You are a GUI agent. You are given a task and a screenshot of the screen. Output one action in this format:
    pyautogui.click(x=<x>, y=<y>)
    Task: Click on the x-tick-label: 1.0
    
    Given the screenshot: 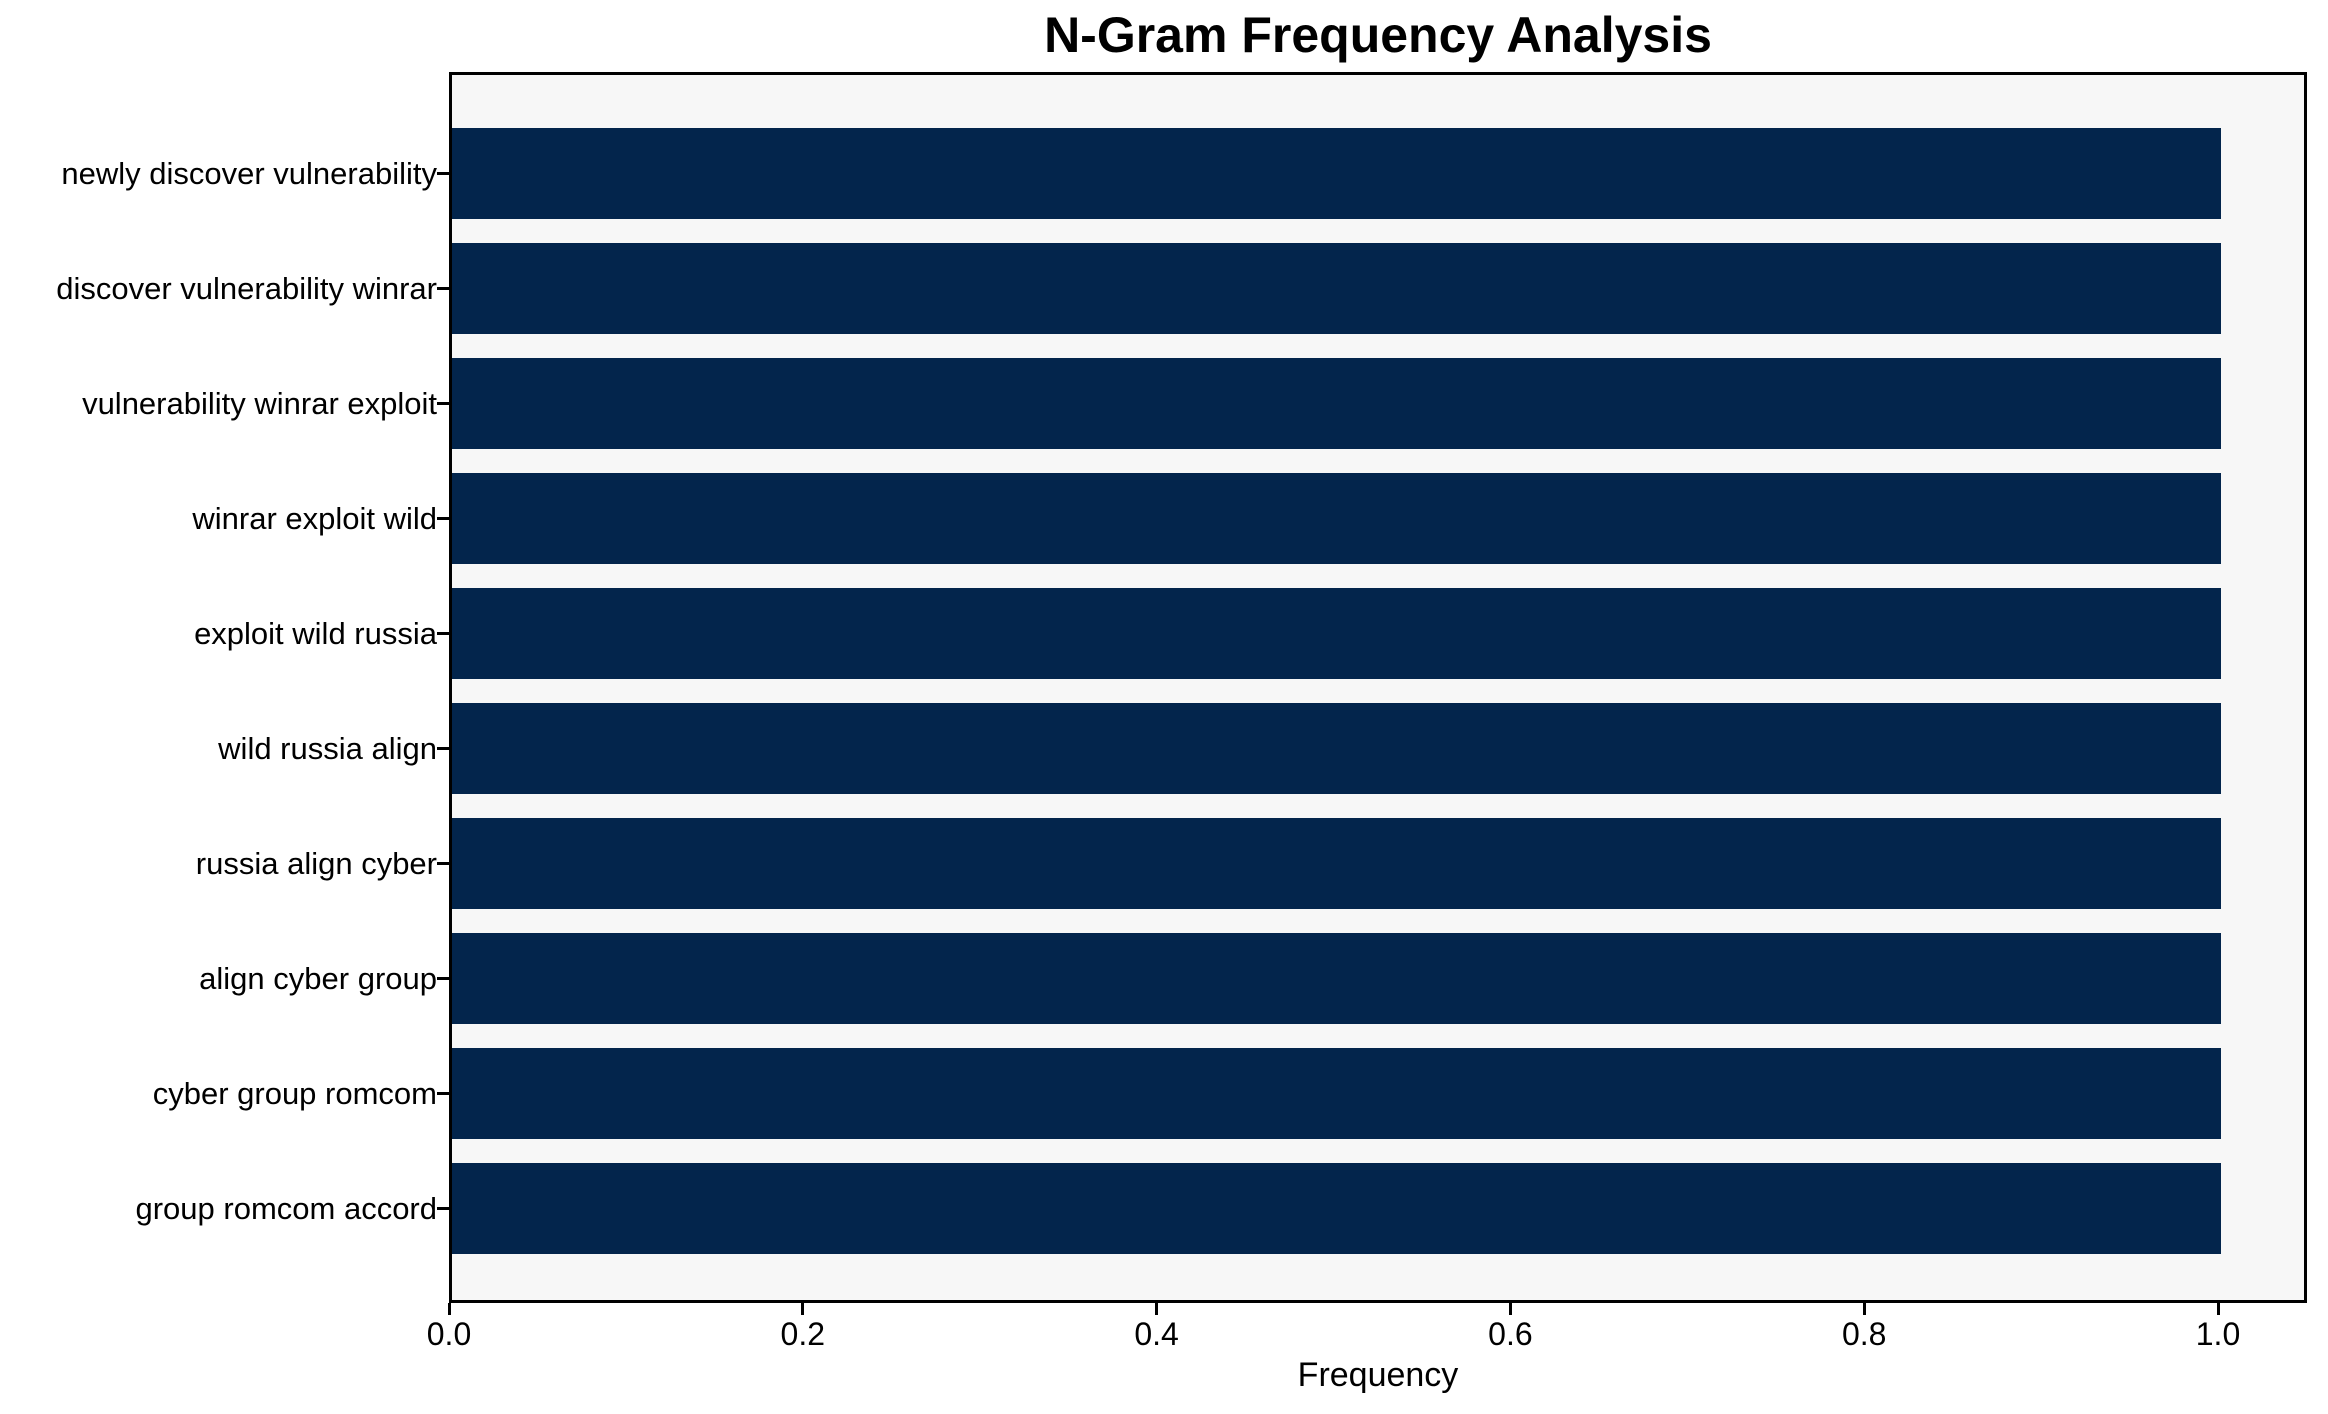 What is the action you would take?
    pyautogui.click(x=2218, y=1334)
    